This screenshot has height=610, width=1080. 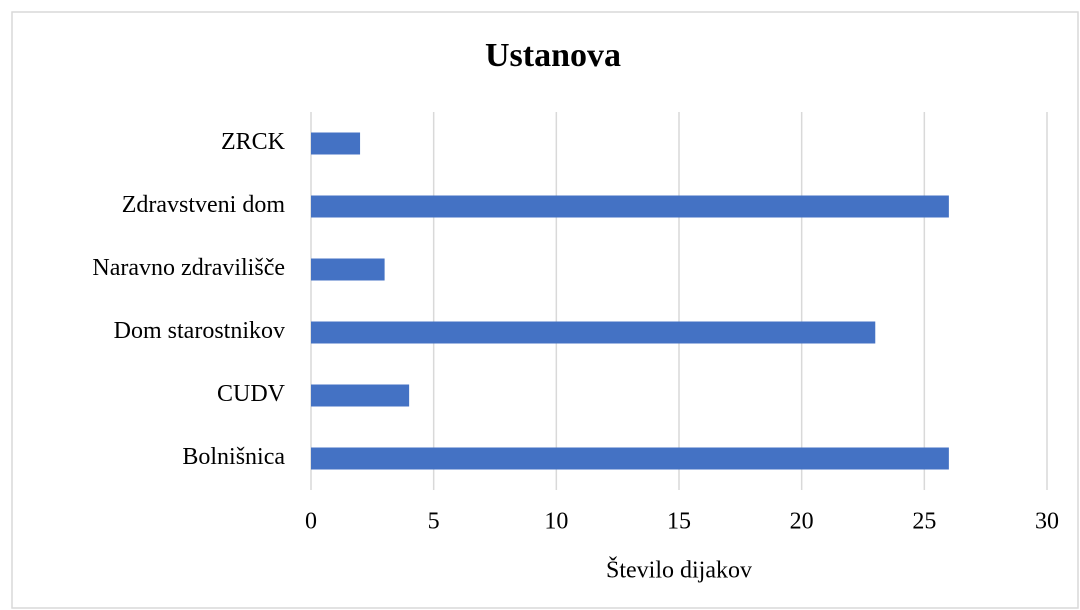 What do you see at coordinates (434, 522) in the screenshot?
I see `x-tick-label: 5` at bounding box center [434, 522].